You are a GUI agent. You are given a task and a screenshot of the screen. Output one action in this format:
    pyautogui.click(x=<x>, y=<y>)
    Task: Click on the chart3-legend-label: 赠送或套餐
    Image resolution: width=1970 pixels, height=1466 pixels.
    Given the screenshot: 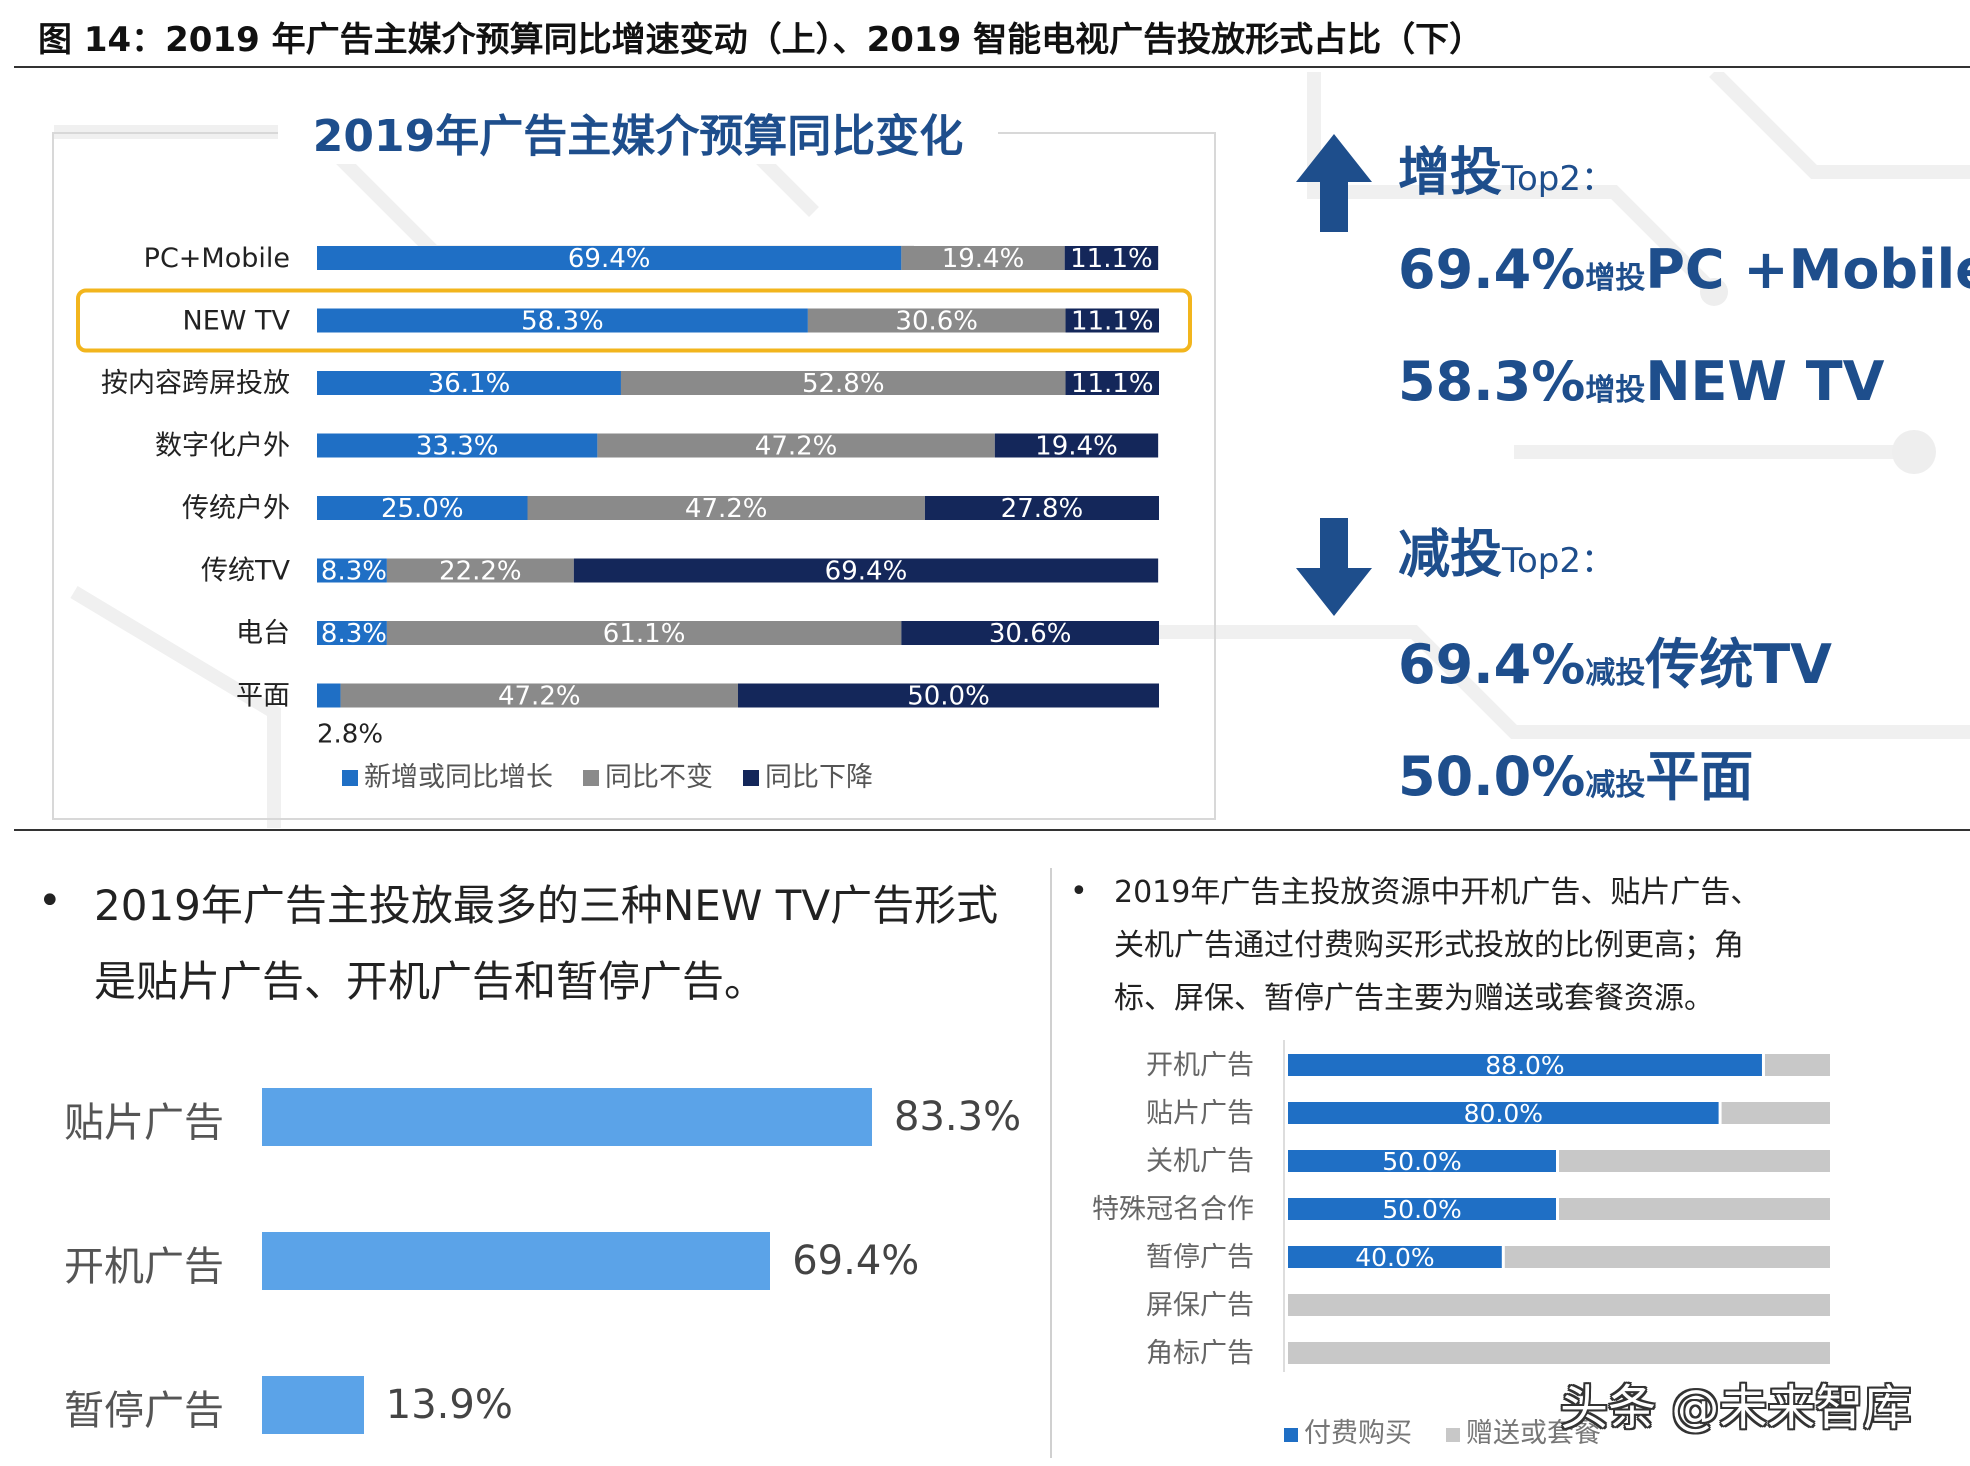 What is the action you would take?
    pyautogui.click(x=1533, y=1433)
    